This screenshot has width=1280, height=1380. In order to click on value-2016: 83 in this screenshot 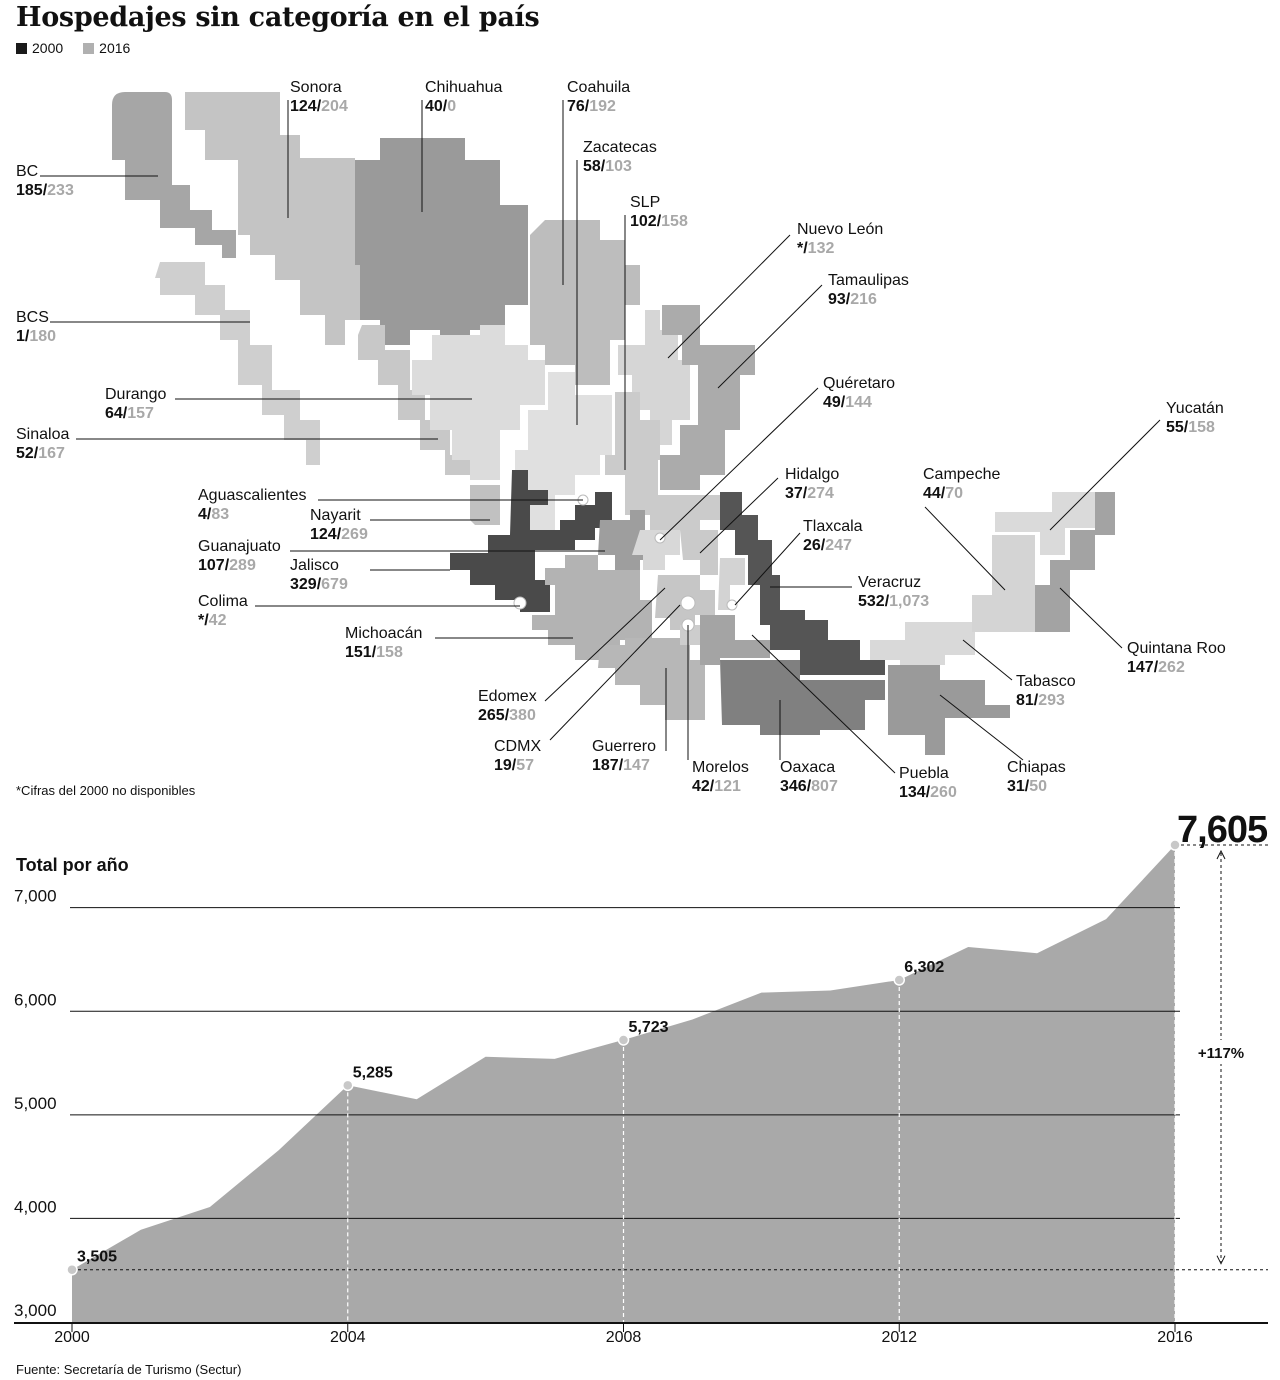, I will do `click(220, 514)`.